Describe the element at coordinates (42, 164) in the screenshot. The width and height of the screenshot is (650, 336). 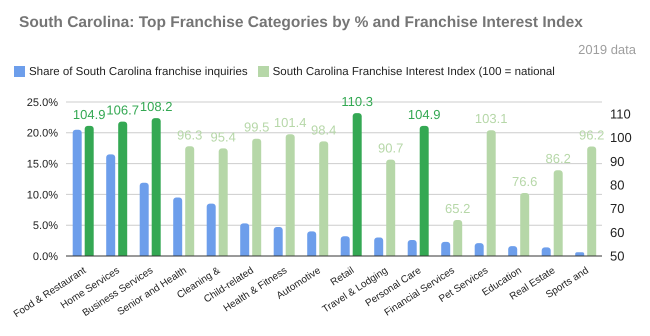
I see `y-tick-label: 15.0%` at that location.